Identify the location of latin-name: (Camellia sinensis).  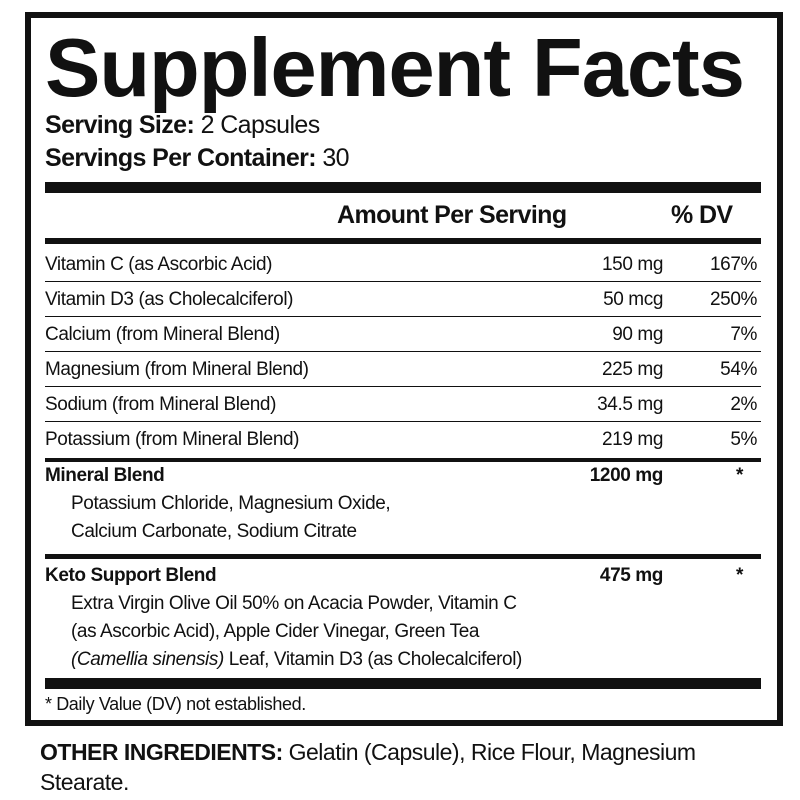
(147, 659).